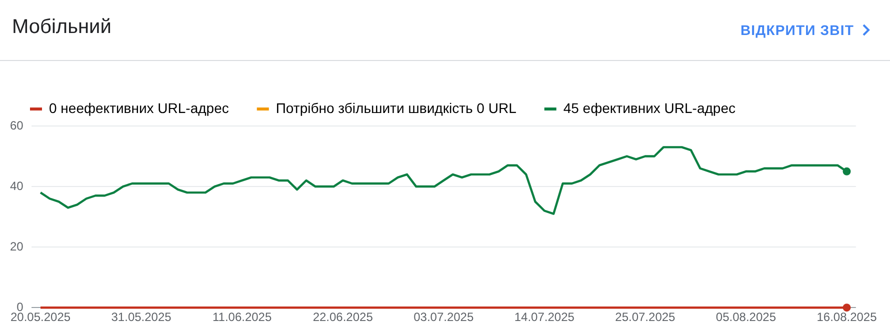  What do you see at coordinates (17, 185) in the screenshot?
I see `y-tick-label: 40` at bounding box center [17, 185].